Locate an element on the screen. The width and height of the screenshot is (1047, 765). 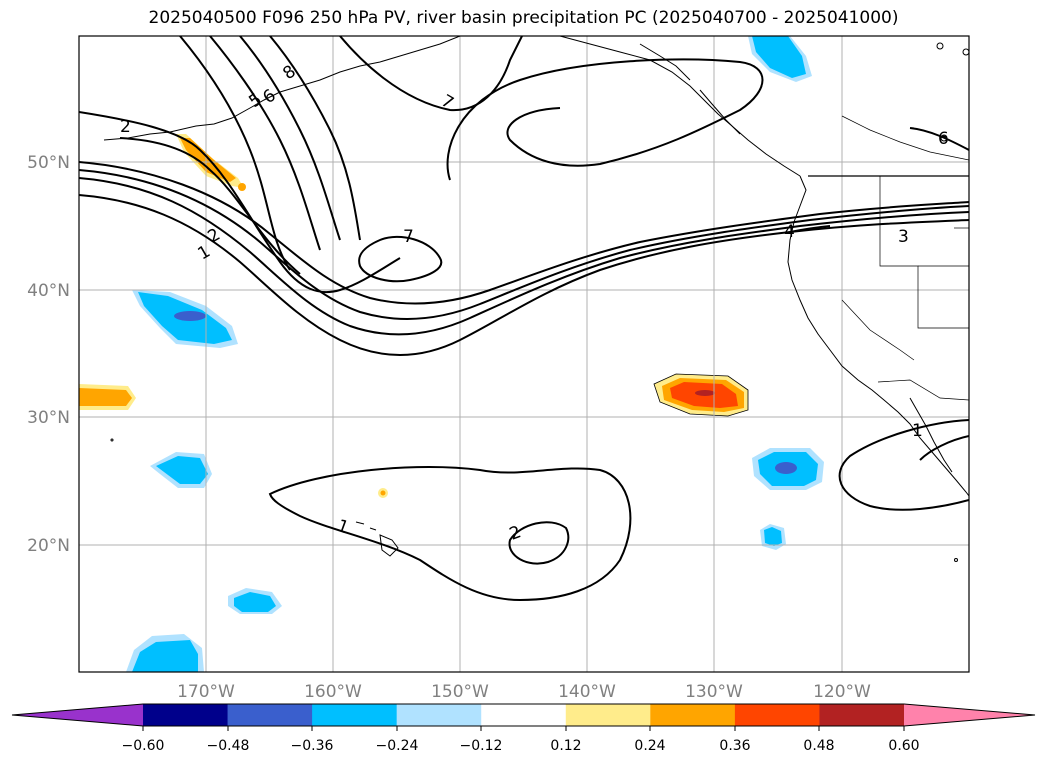
contour-label: 6 is located at coordinates (943, 139).